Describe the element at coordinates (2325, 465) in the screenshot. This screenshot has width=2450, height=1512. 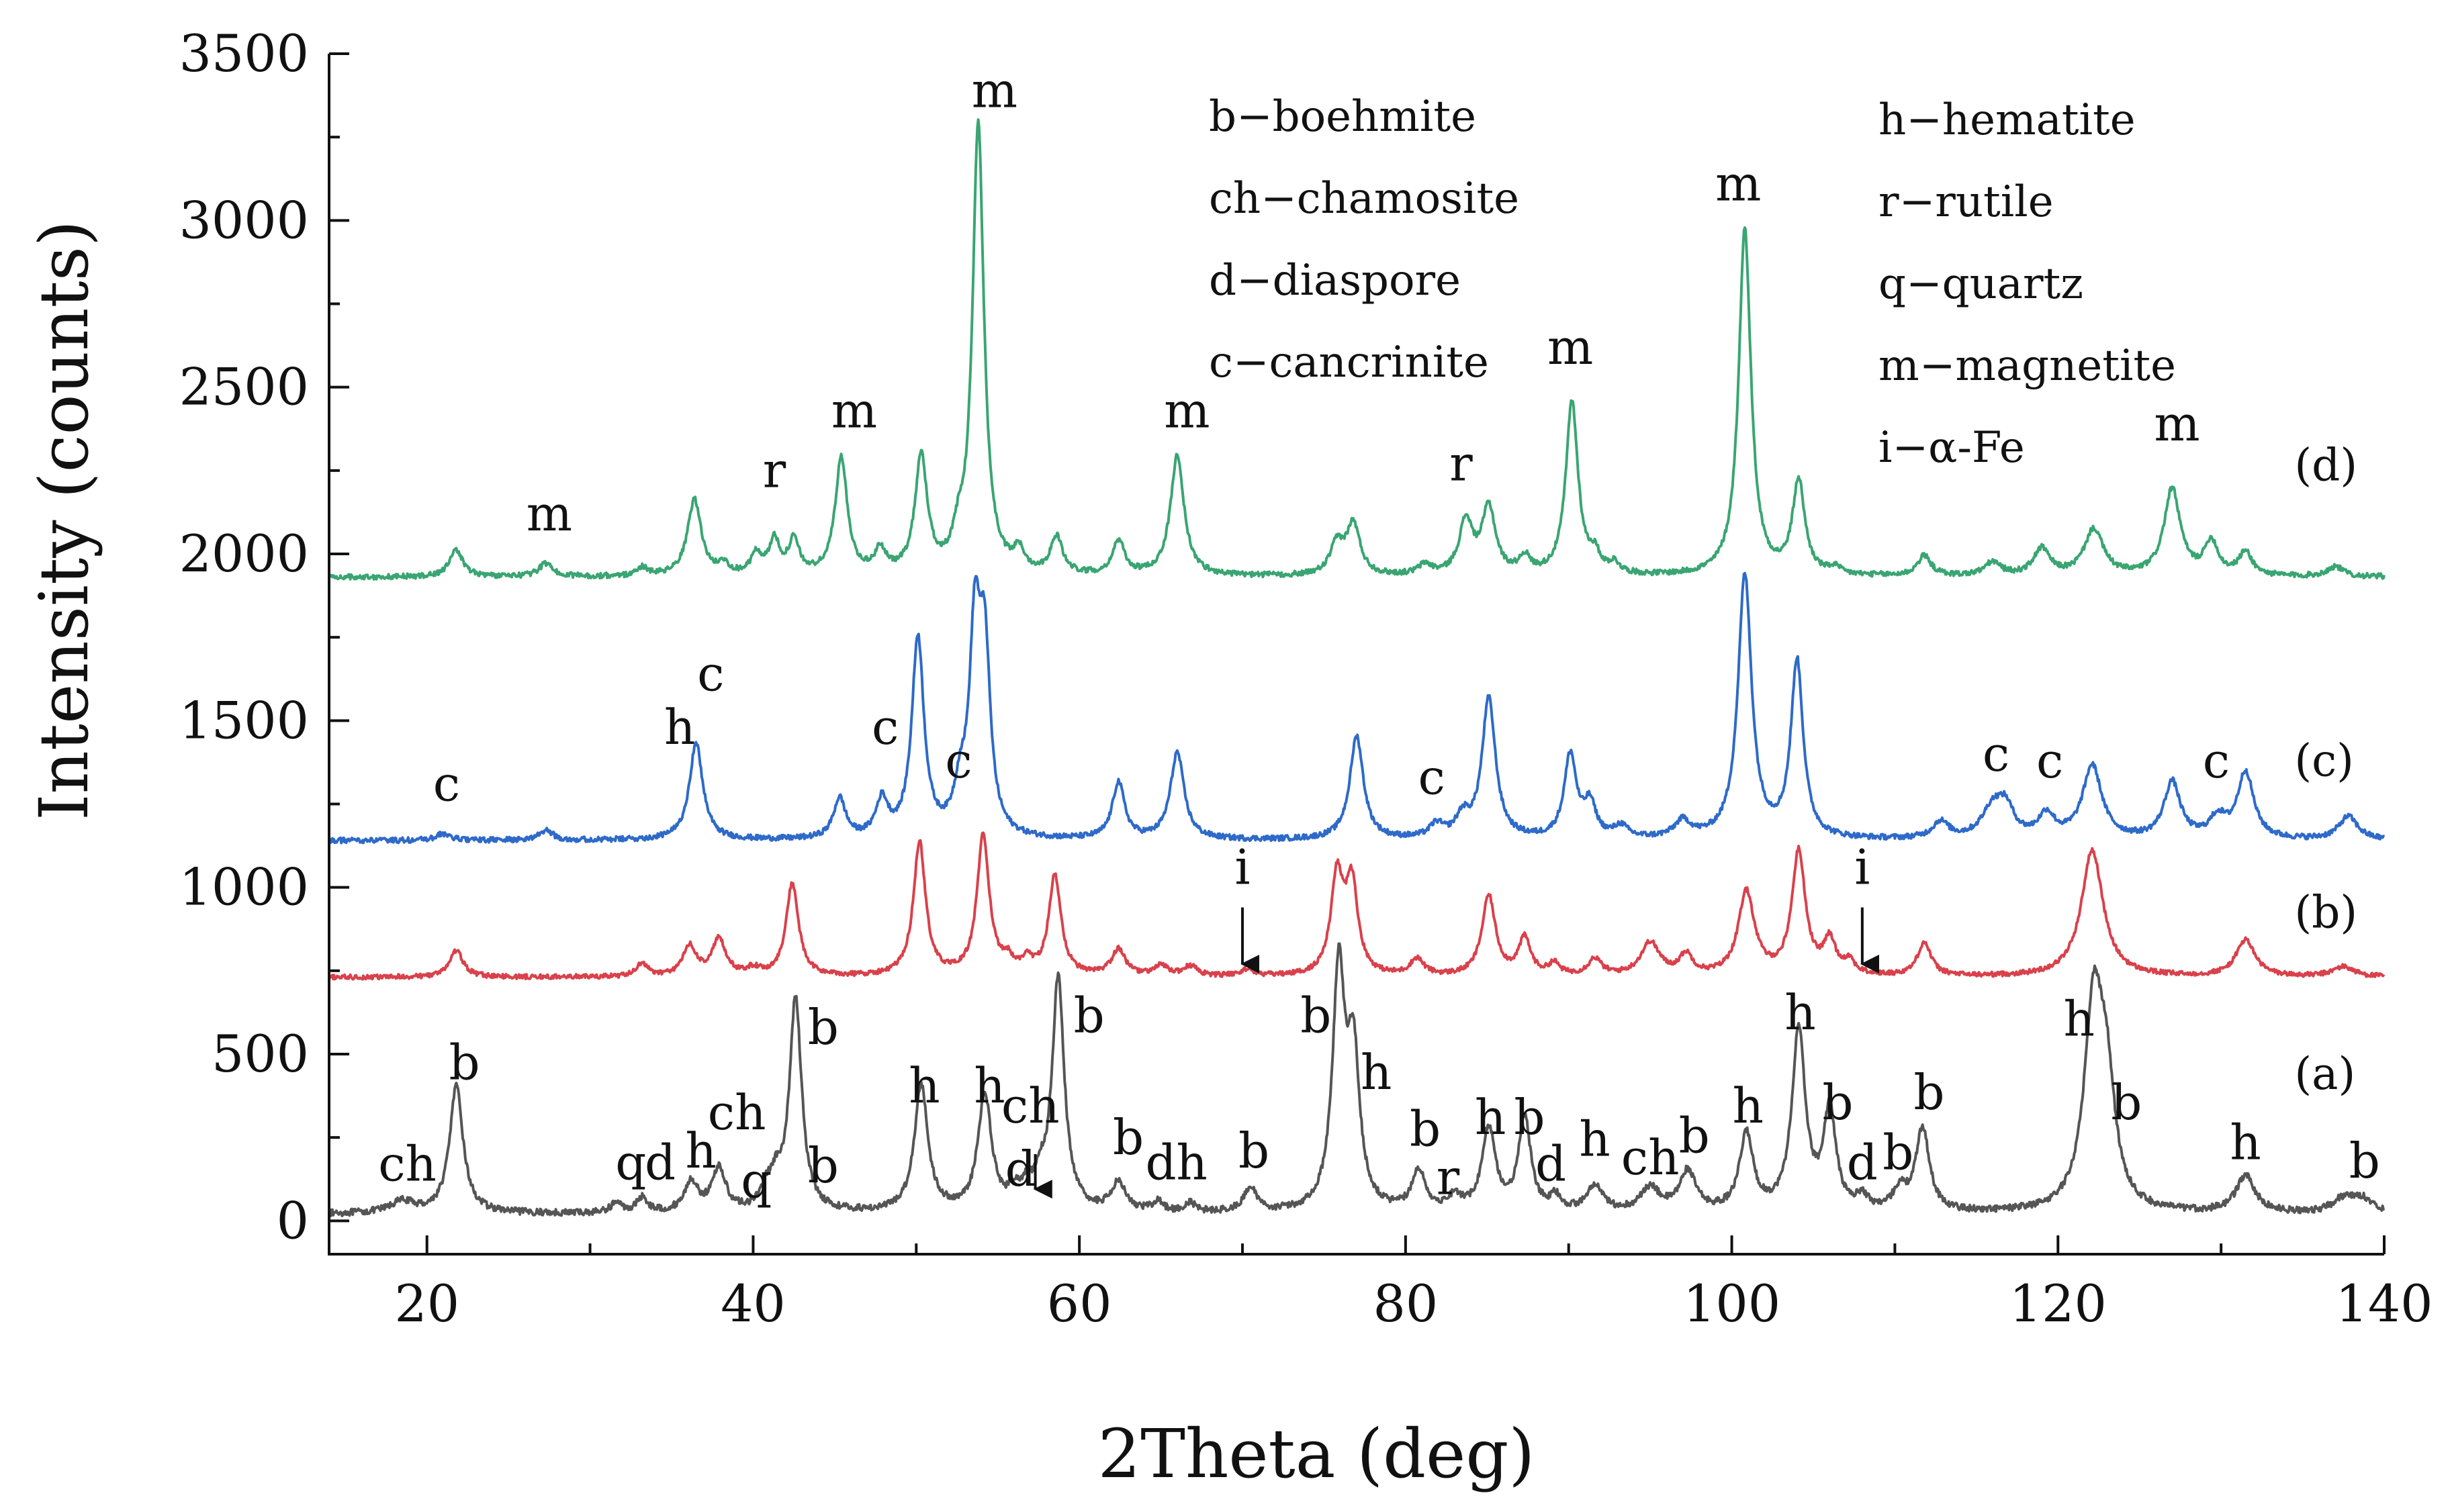
I see `series-tag: (d)` at that location.